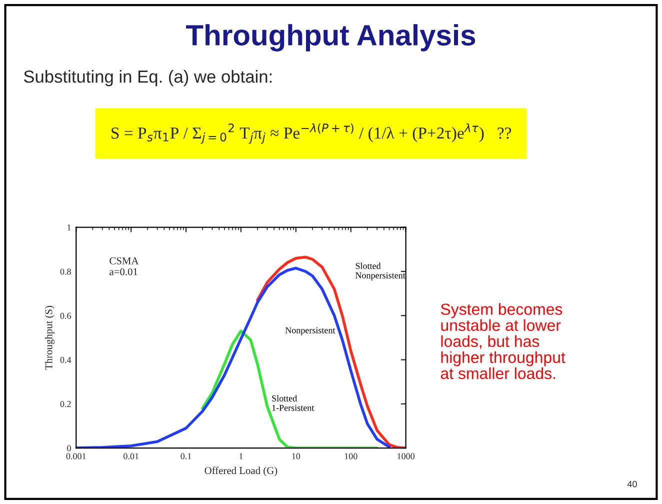 Image resolution: width=662 pixels, height=504 pixels. What do you see at coordinates (124, 266) in the screenshot?
I see `annotation: CSMA a=0.01` at bounding box center [124, 266].